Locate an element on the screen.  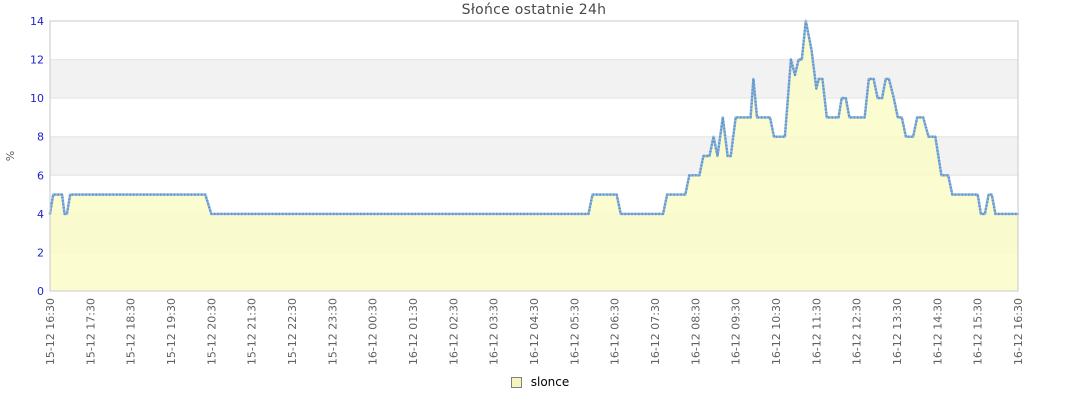
x-tick-label: 16-12 00:30 is located at coordinates (373, 331).